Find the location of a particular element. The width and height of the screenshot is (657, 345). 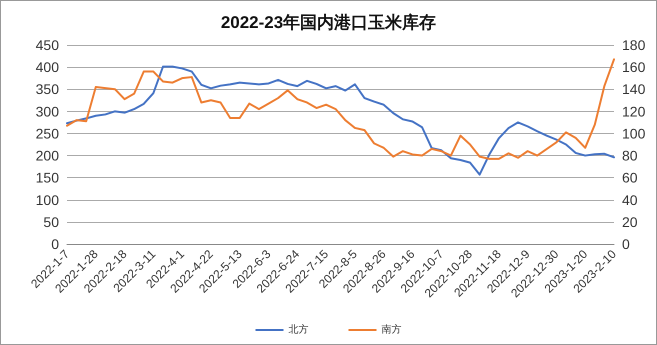

y-tick-label: 200 is located at coordinates (48, 156).